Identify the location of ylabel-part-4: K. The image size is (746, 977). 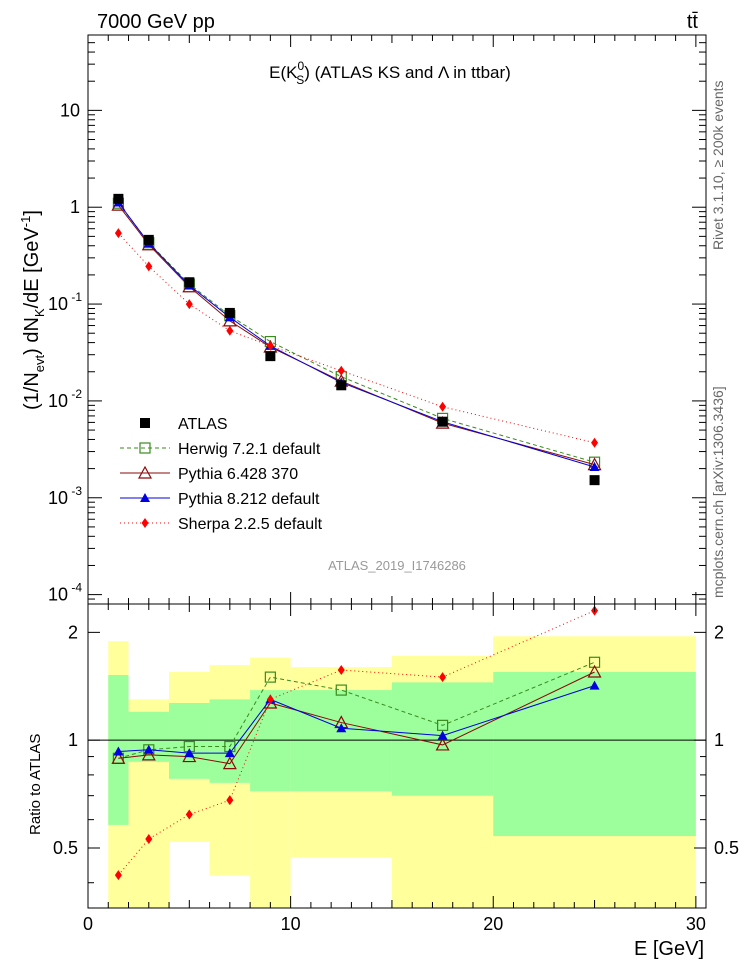
(39, 312).